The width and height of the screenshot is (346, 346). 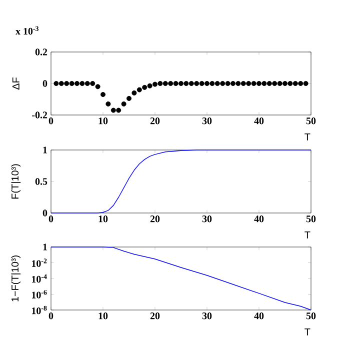 I want to click on text: x 10$^{-3}$, so click(x=27, y=30).